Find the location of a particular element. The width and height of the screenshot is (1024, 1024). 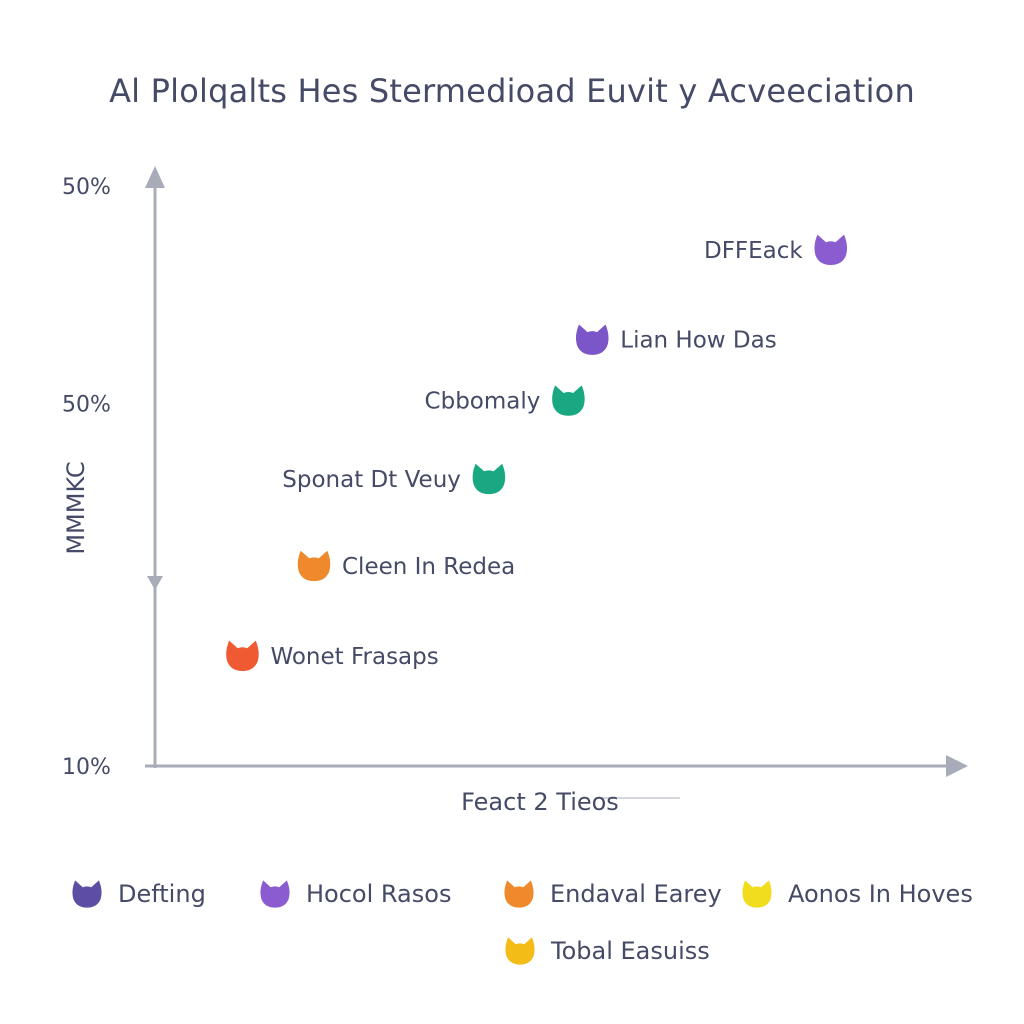

point-label: Lian How Das is located at coordinates (698, 341).